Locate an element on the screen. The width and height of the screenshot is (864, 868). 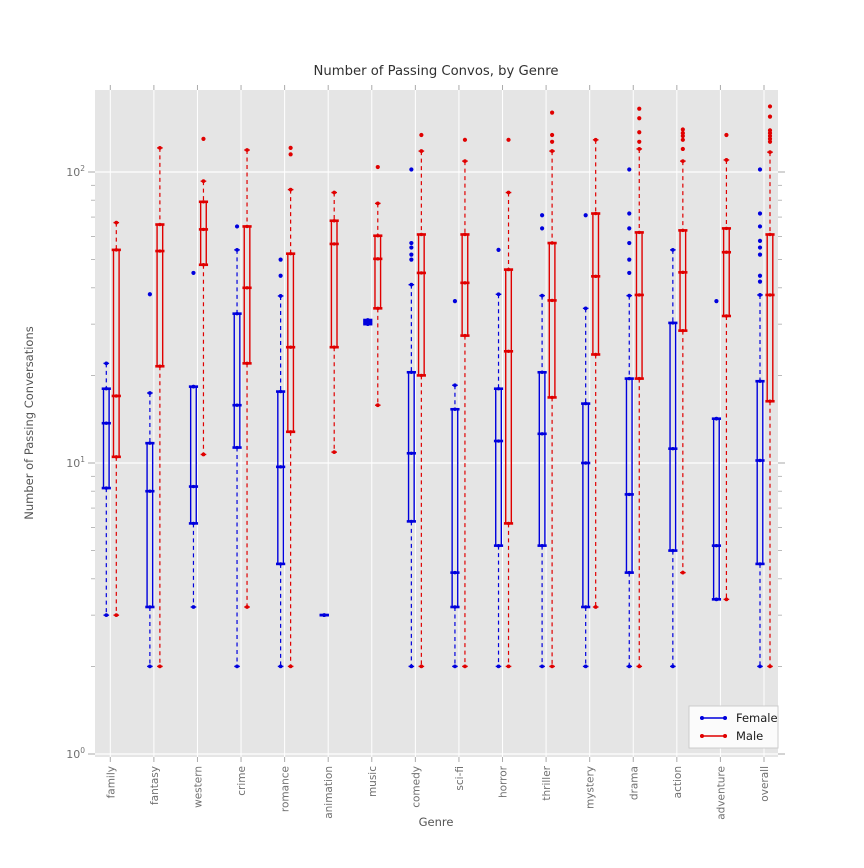
y-tick-label: 10¹ is located at coordinates (75, 462).